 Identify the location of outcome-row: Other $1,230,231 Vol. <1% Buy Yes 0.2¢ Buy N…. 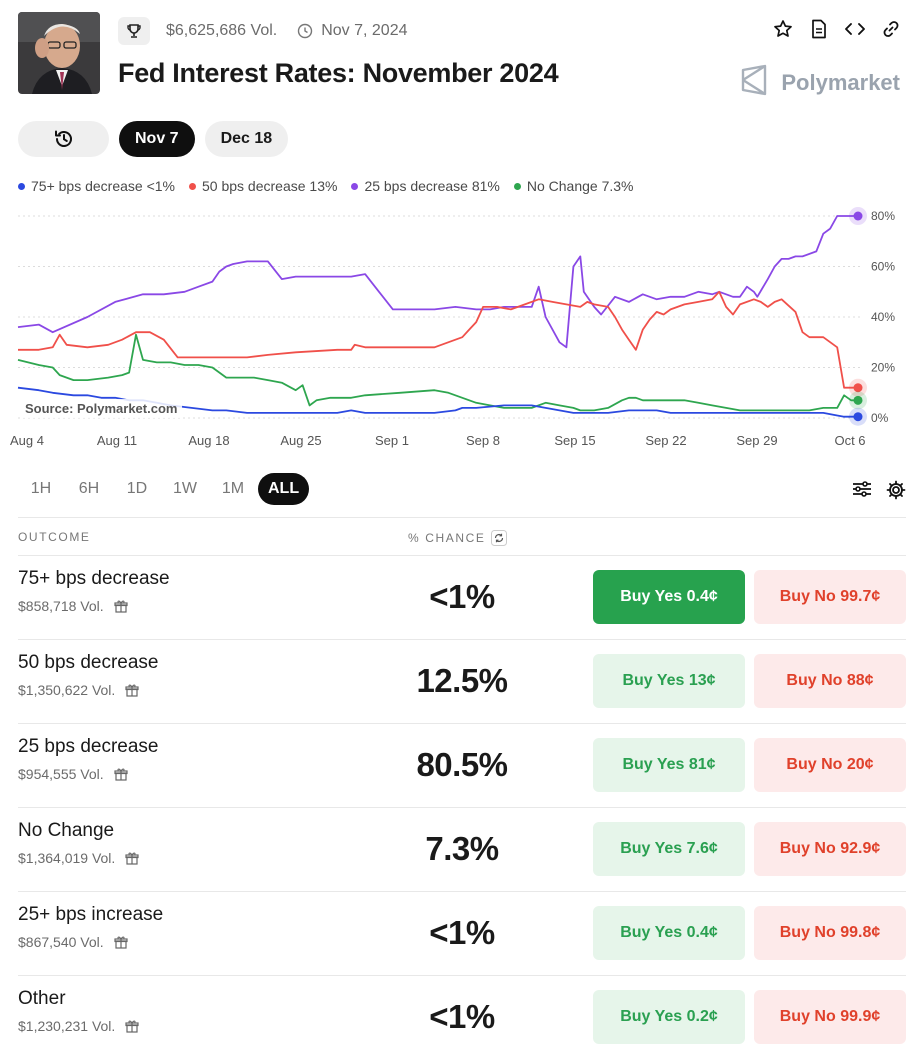
(462, 1018).